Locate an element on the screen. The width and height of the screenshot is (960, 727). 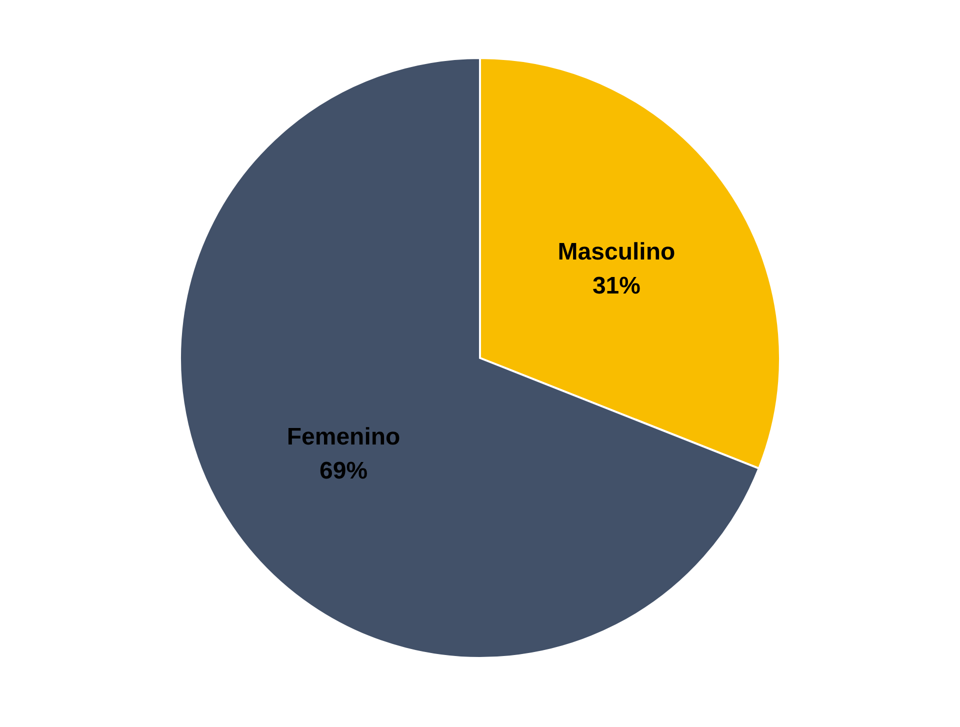
slice-label: Masculino is located at coordinates (617, 252).